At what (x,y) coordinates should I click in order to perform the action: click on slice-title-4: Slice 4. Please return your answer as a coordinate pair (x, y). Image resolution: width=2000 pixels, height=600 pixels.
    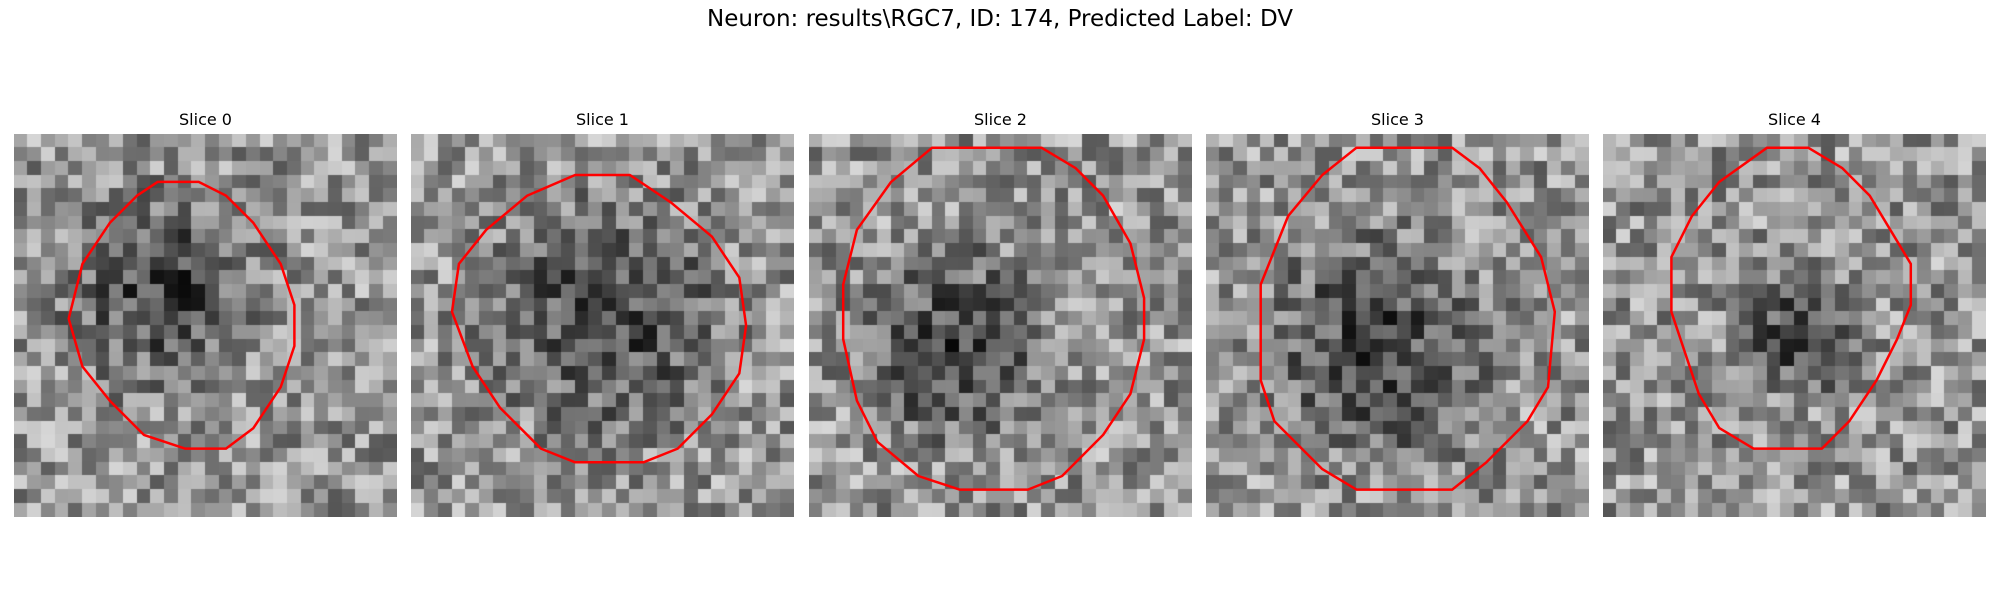
    Looking at the image, I should click on (1794, 119).